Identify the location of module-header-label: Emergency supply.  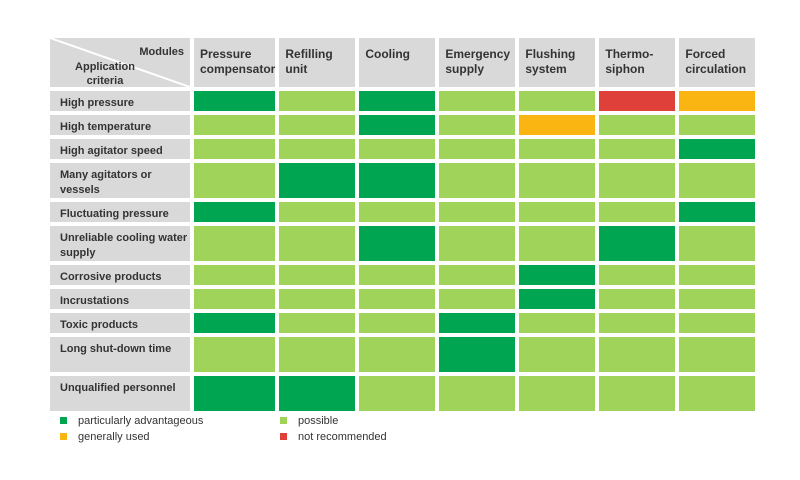
(478, 61).